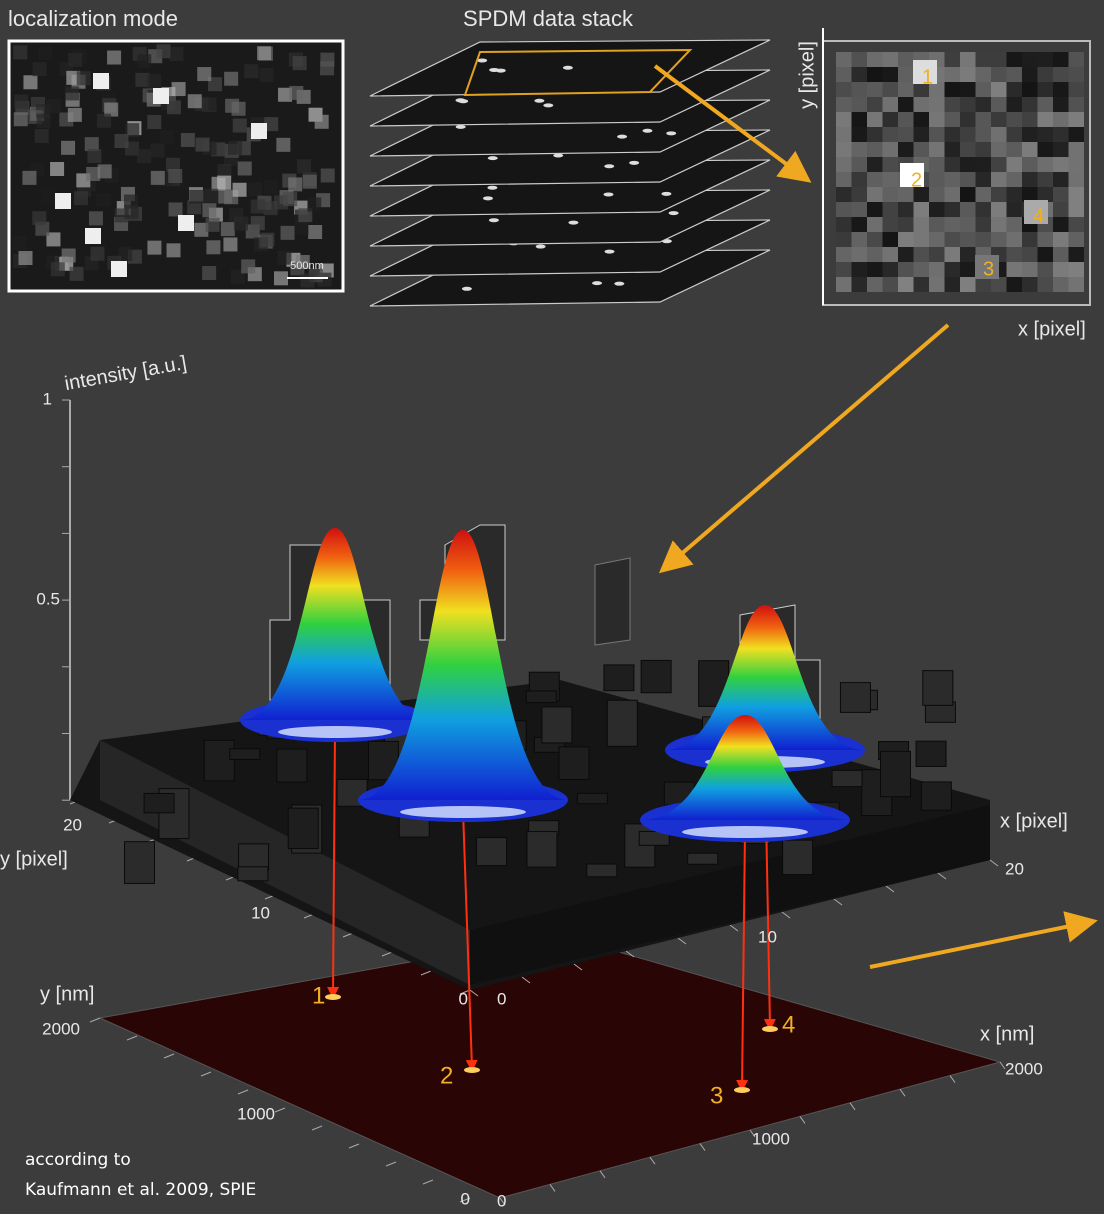  Describe the element at coordinates (745, 832) in the screenshot. I see `fit-rim` at that location.